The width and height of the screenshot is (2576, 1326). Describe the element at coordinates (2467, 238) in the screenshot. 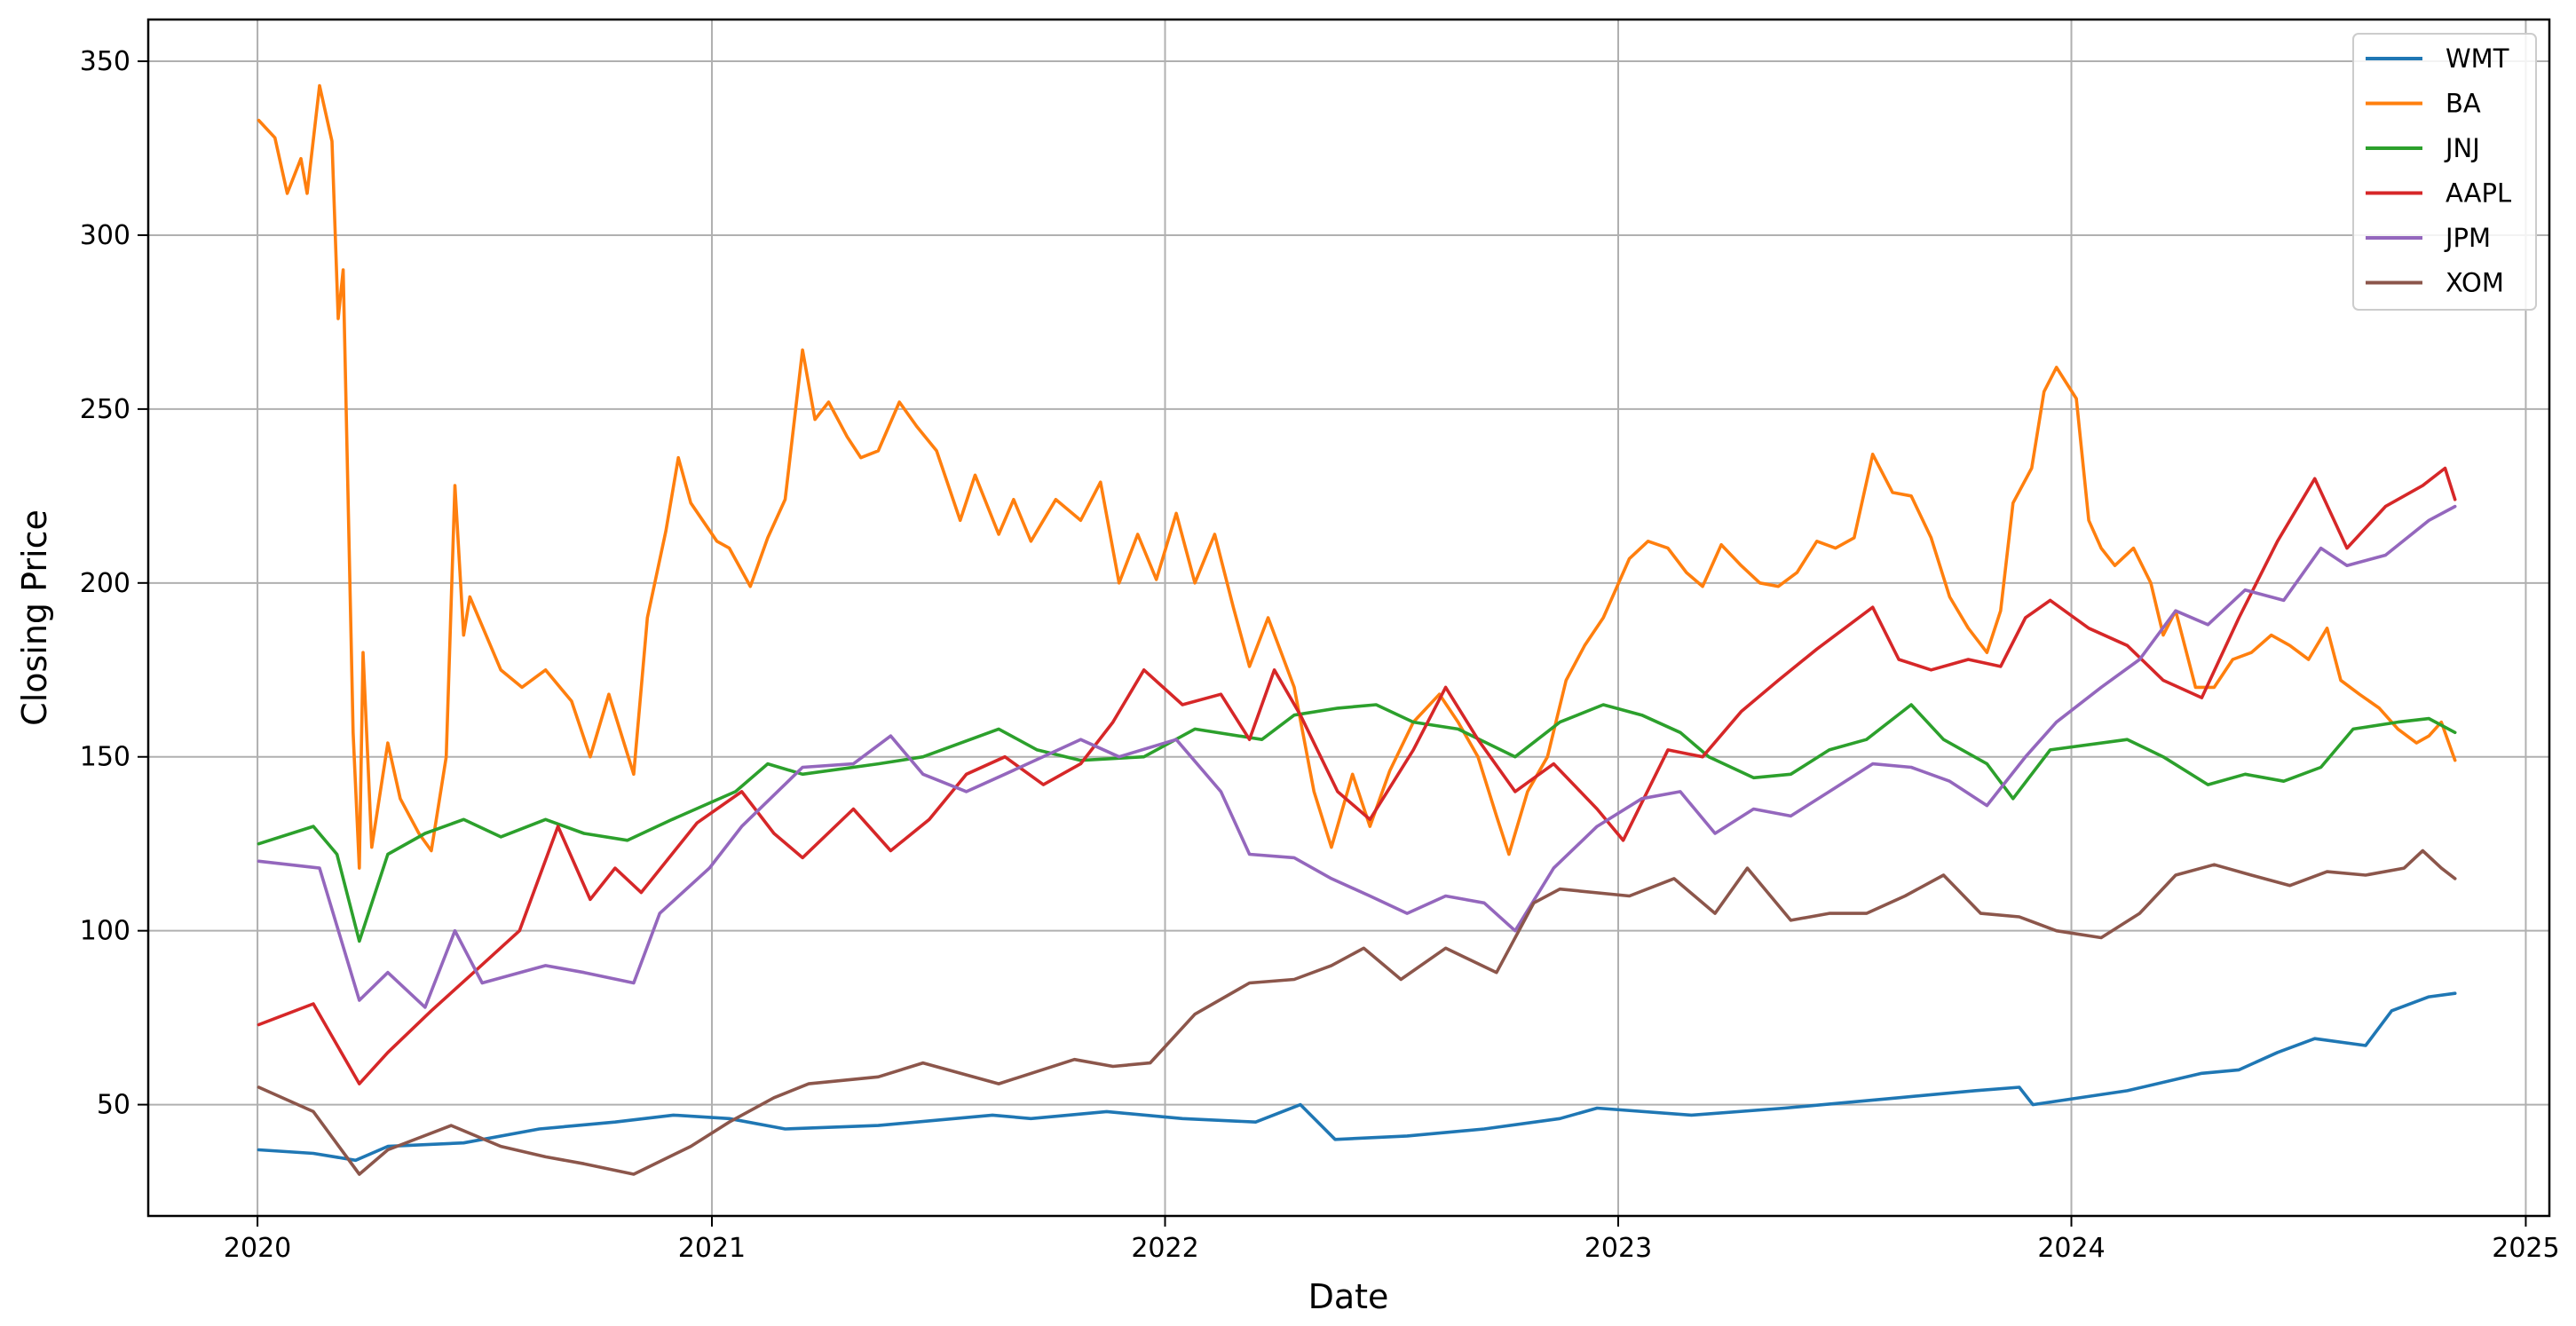

I see `legend-label-jpm: JPM` at that location.